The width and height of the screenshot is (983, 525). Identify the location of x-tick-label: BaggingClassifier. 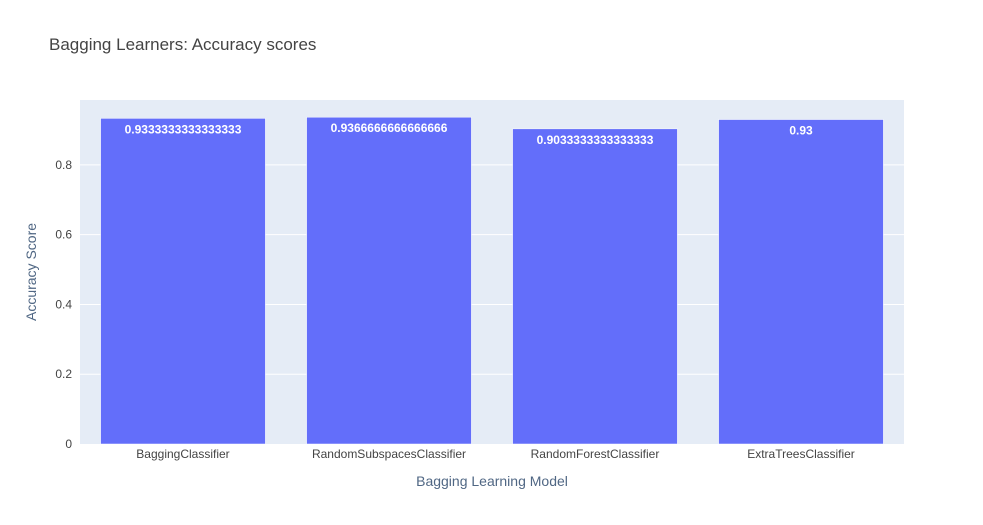
(182, 454).